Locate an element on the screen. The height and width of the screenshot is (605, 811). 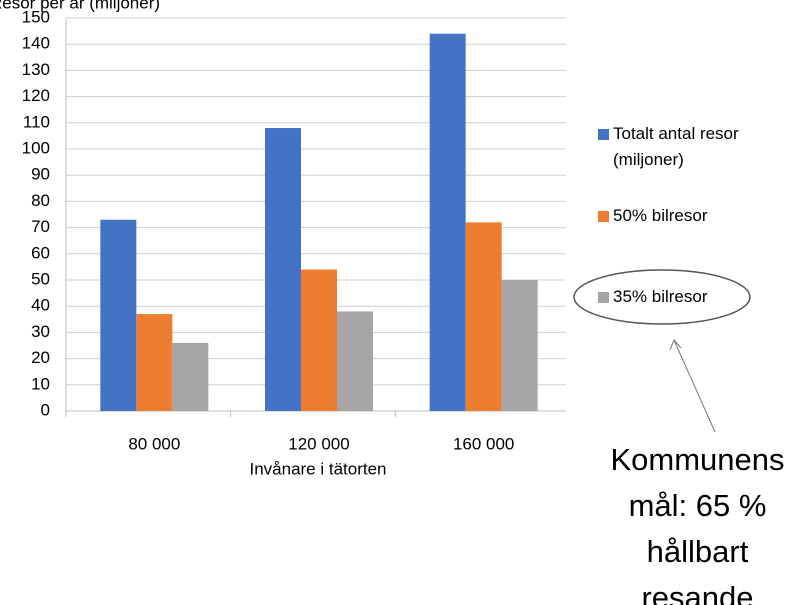
highlight-ellipse is located at coordinates (662, 297).